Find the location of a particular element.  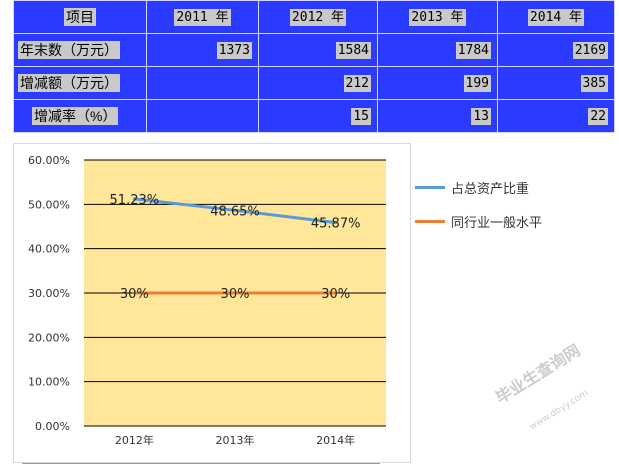

data-label: 51.23% is located at coordinates (135, 200).